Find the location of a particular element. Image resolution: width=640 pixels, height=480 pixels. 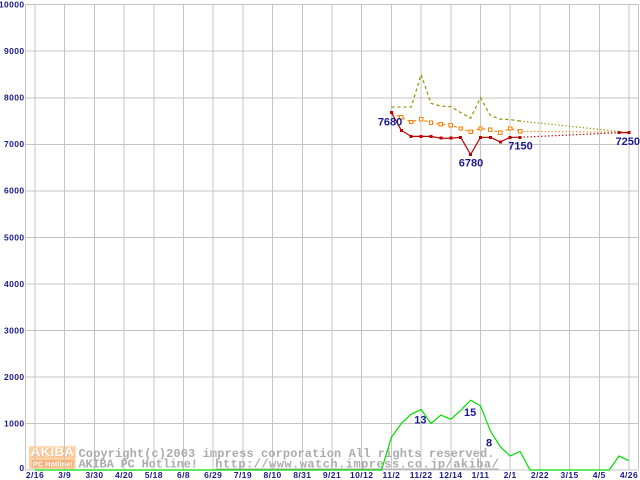

svg-text: 1/11 is located at coordinates (481, 475).